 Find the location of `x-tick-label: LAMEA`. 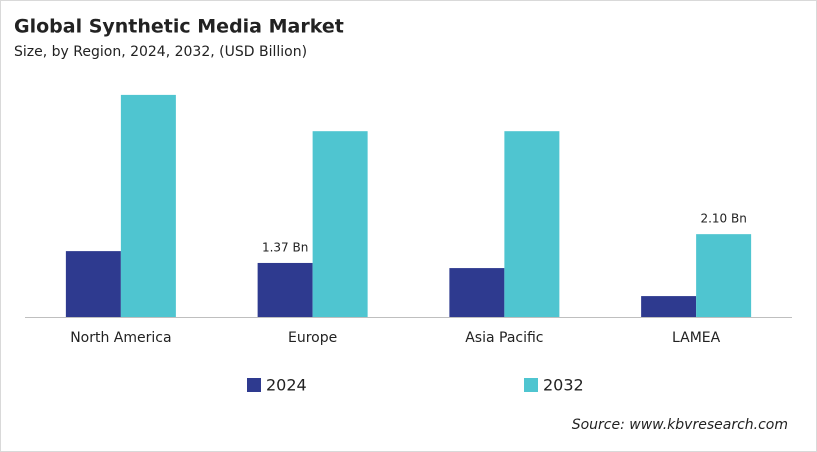

x-tick-label: LAMEA is located at coordinates (696, 338).